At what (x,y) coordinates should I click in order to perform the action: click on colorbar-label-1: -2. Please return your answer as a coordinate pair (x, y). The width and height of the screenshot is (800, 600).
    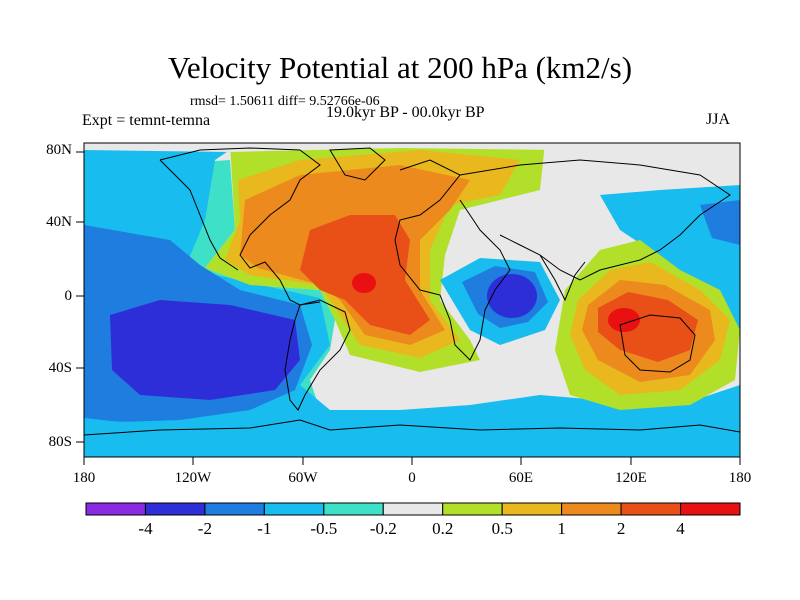
    Looking at the image, I should click on (204, 528).